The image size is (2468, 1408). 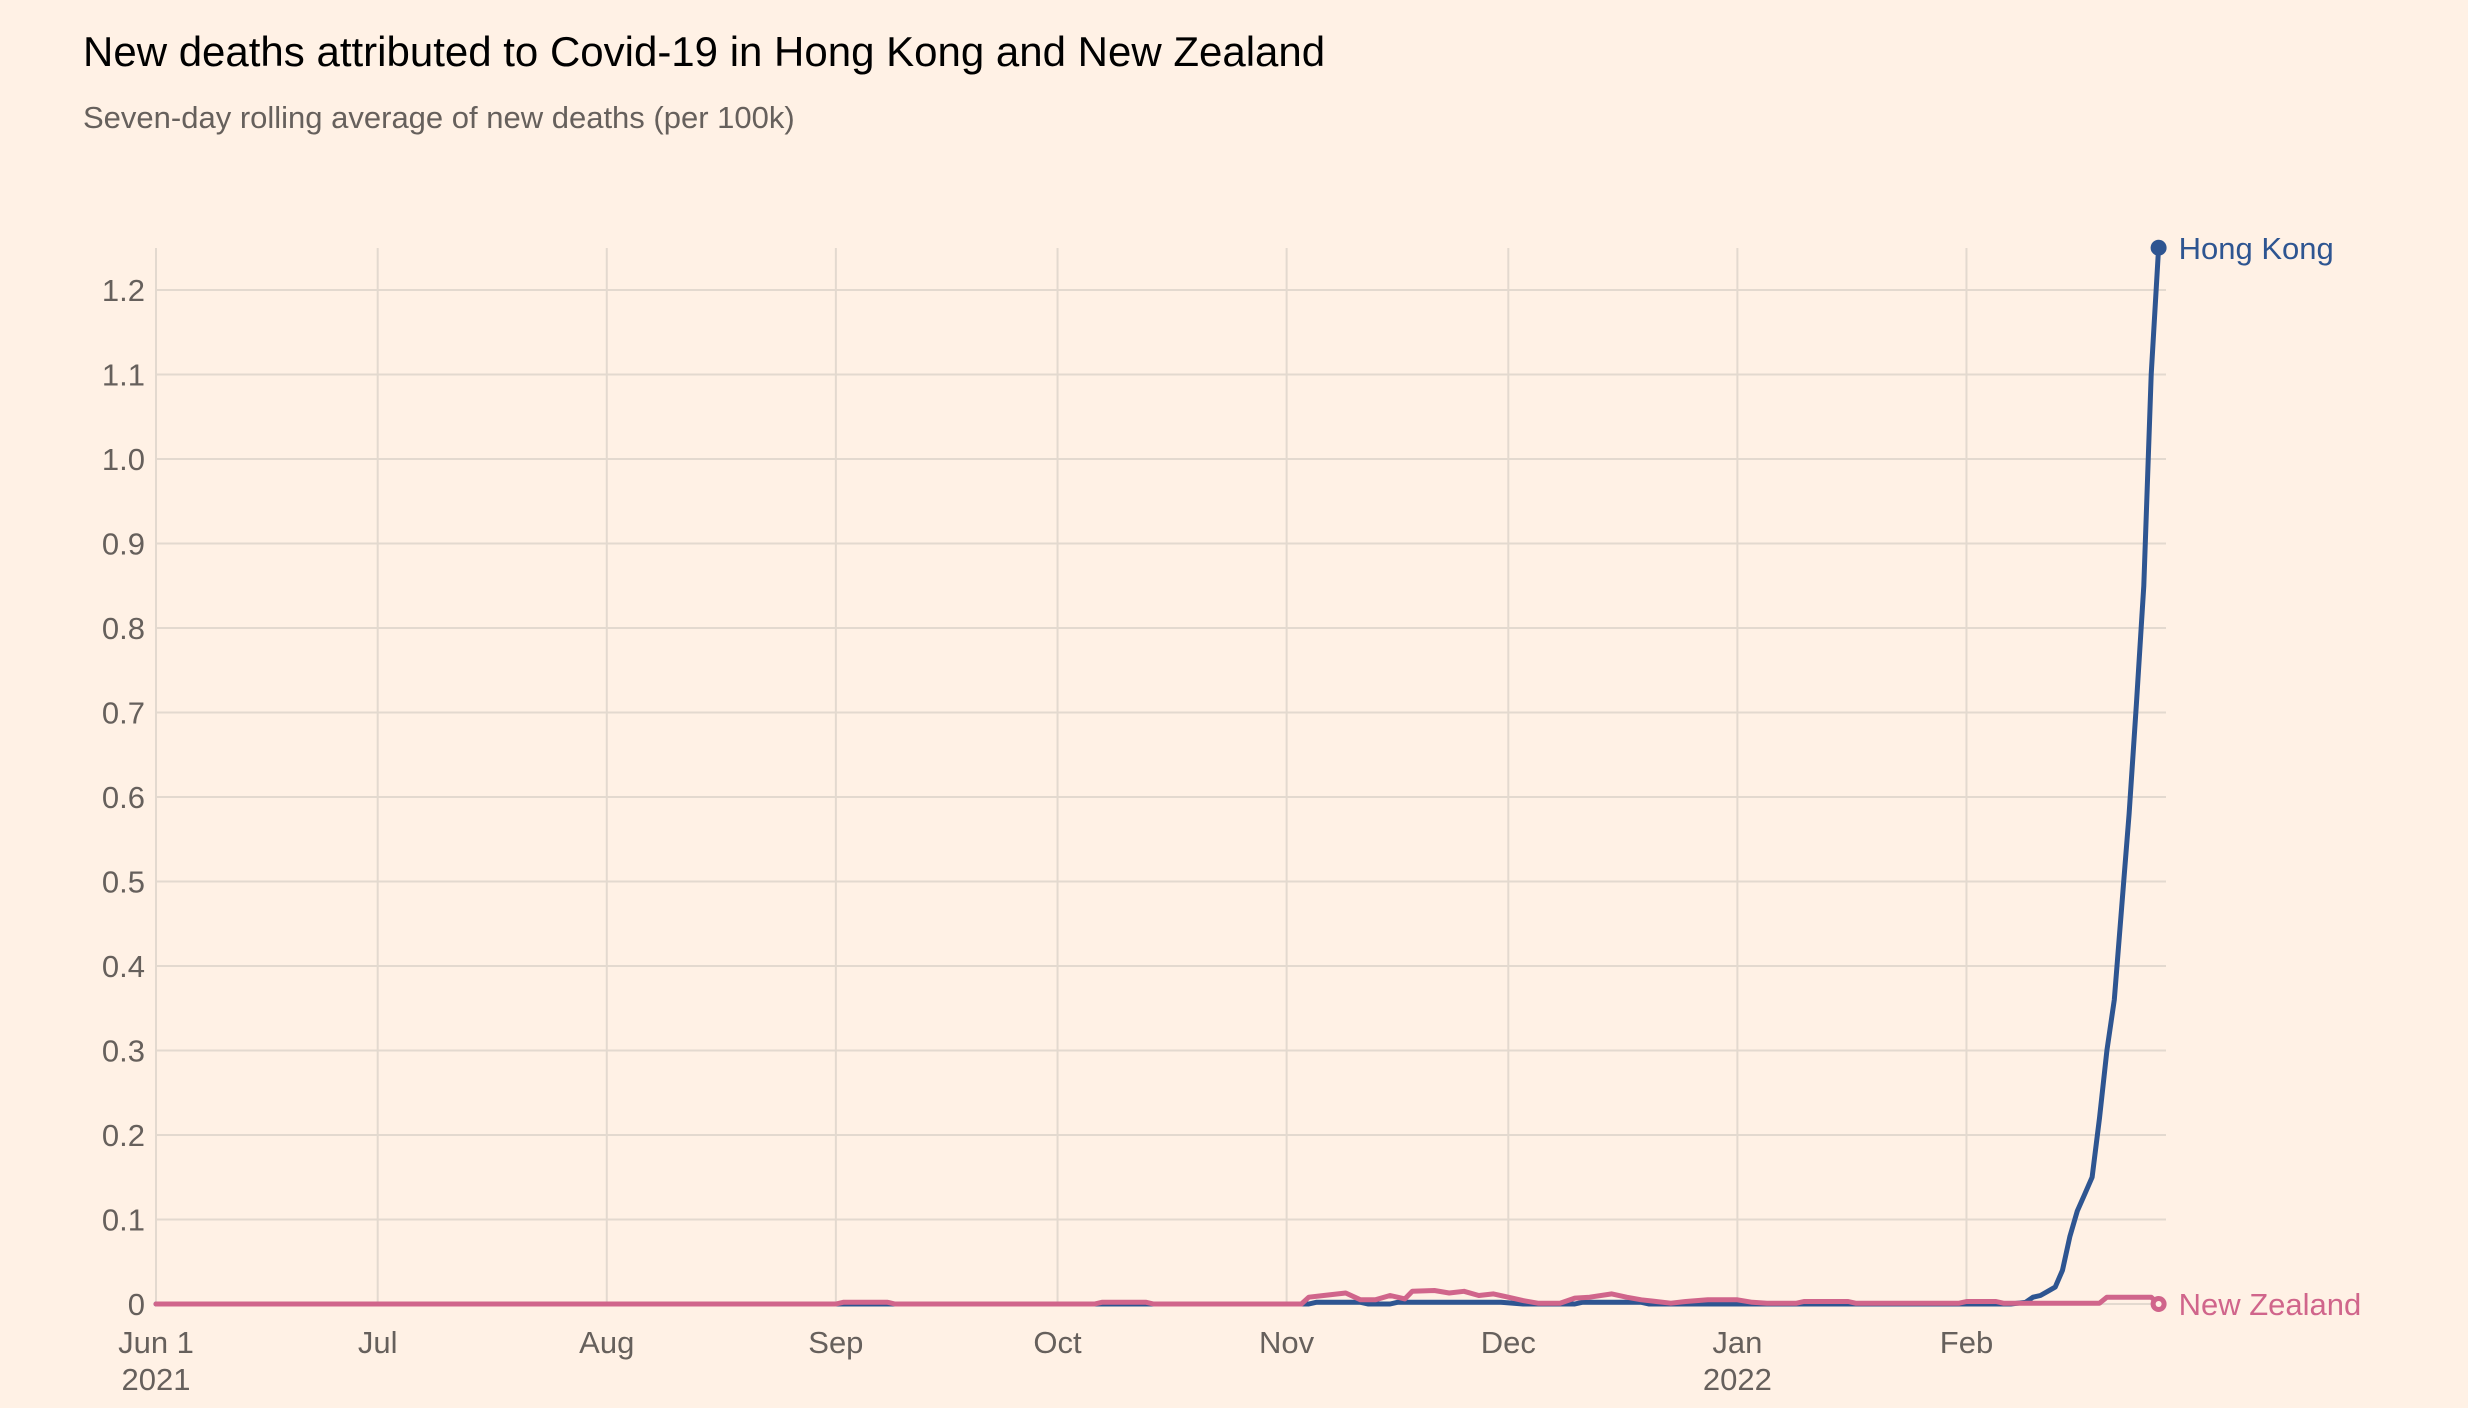 I want to click on series-label-hong-kong: Hong Kong, so click(x=2256, y=248).